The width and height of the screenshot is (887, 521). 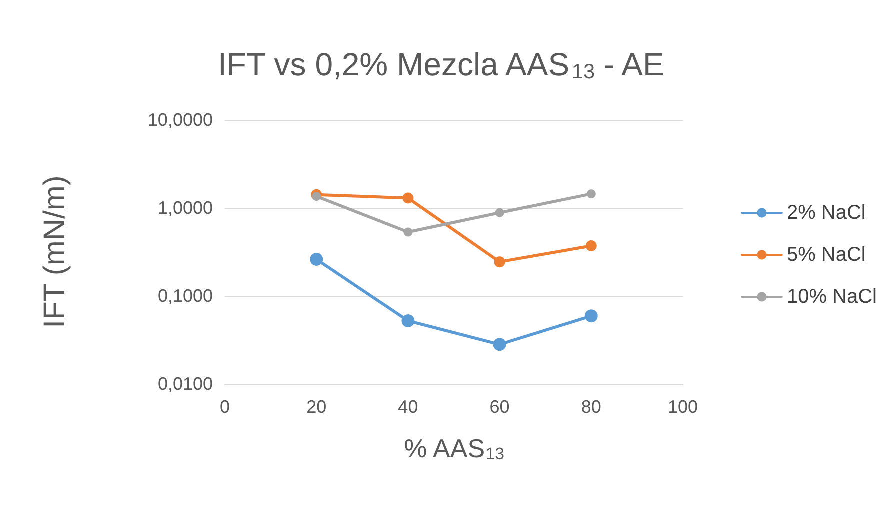 What do you see at coordinates (316, 407) in the screenshot?
I see `x-tick-label: 20` at bounding box center [316, 407].